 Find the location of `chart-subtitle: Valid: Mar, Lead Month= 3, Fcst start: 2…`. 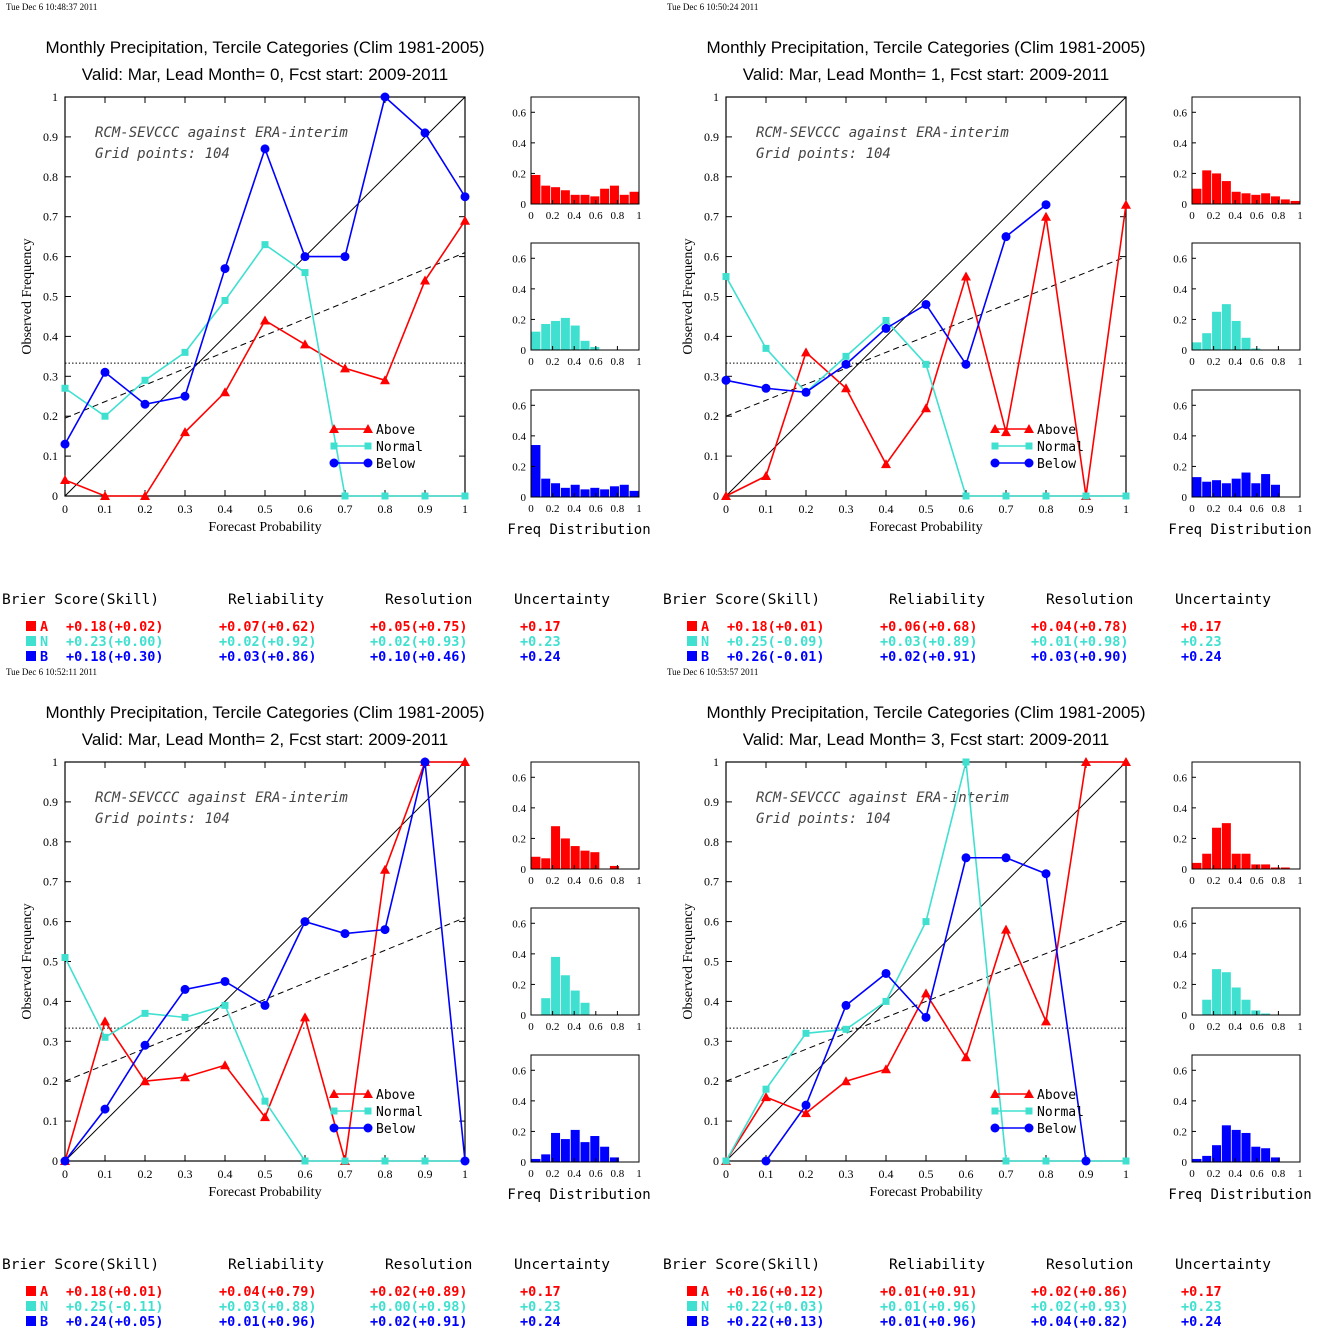

chart-subtitle: Valid: Mar, Lead Month= 3, Fcst start: 2… is located at coordinates (926, 739).